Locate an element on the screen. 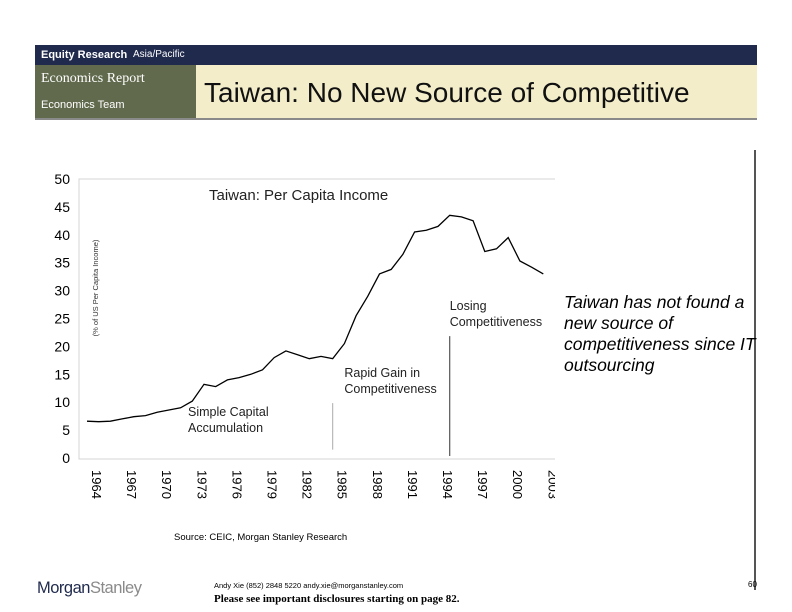  title-box: Taiwan: No New Source of Competitive is located at coordinates (476, 91).